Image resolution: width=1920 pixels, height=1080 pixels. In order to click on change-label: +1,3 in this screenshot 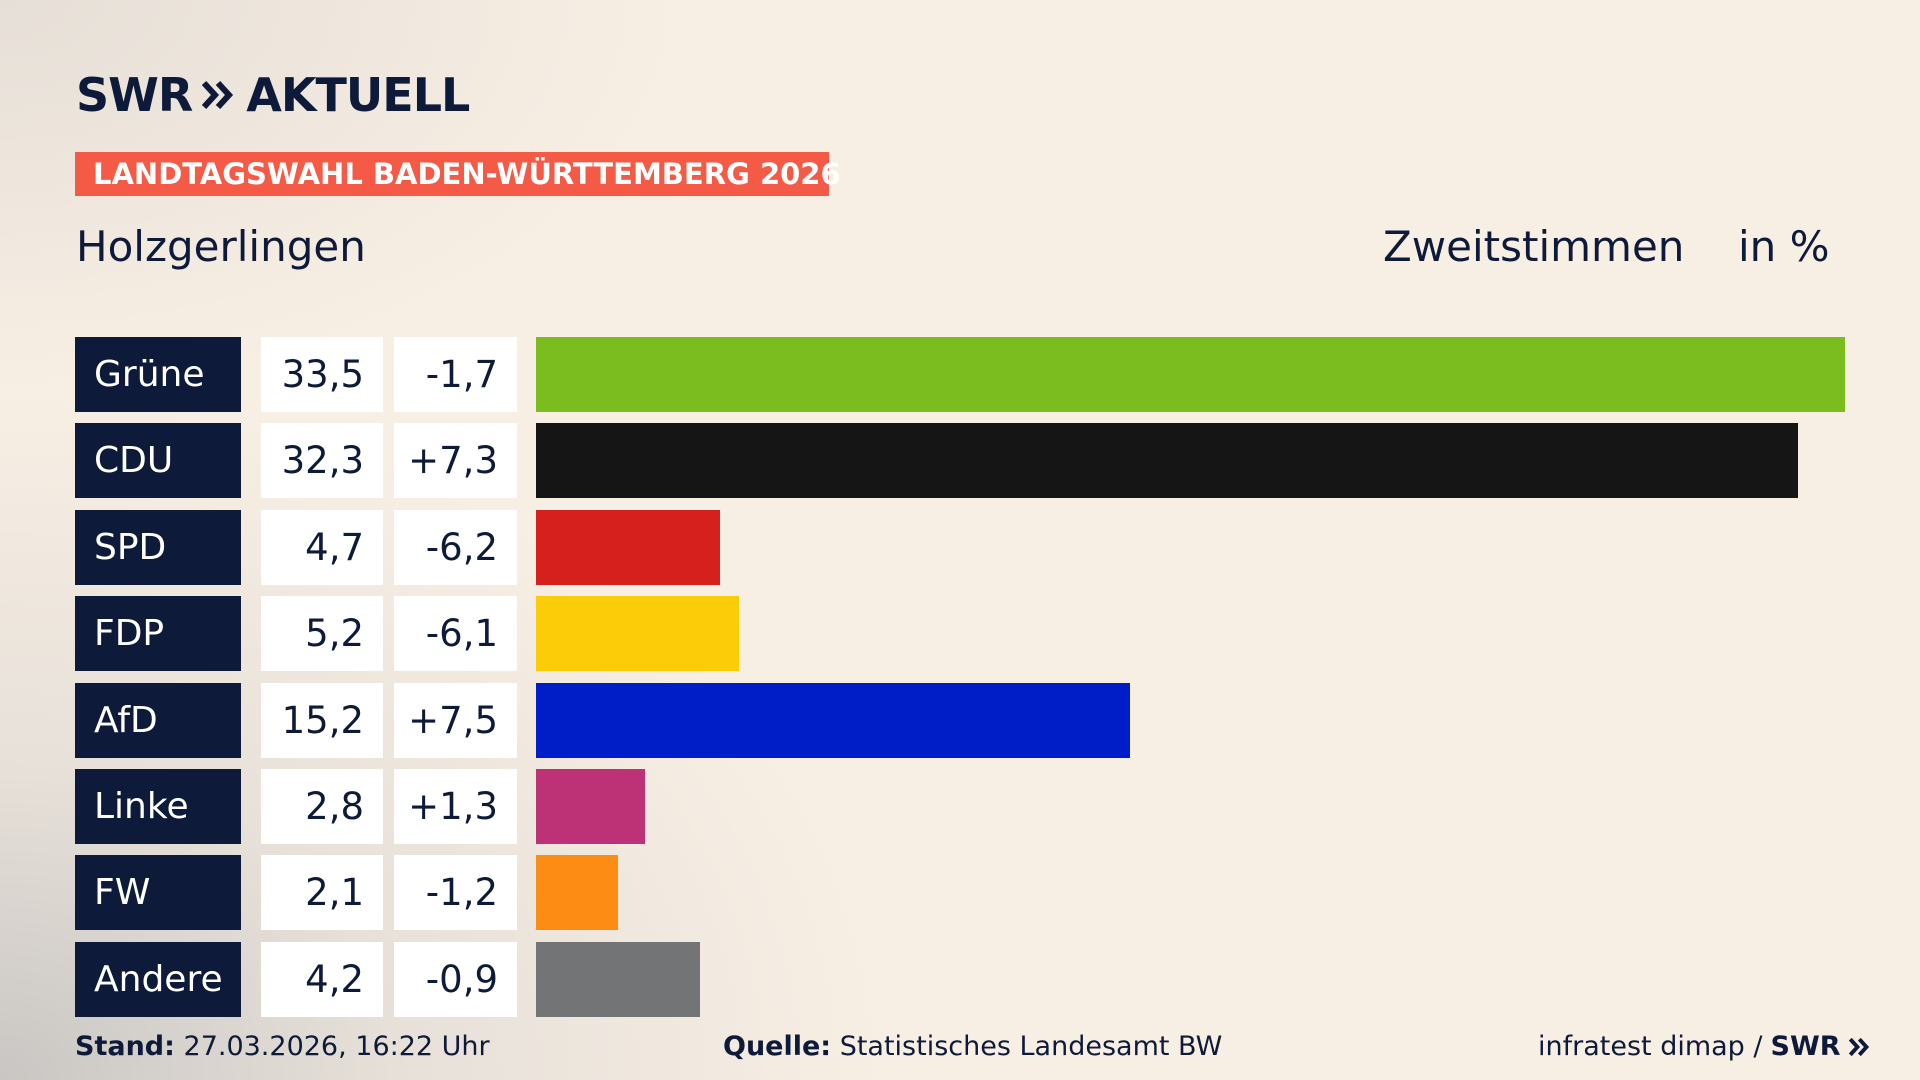, I will do `click(455, 806)`.